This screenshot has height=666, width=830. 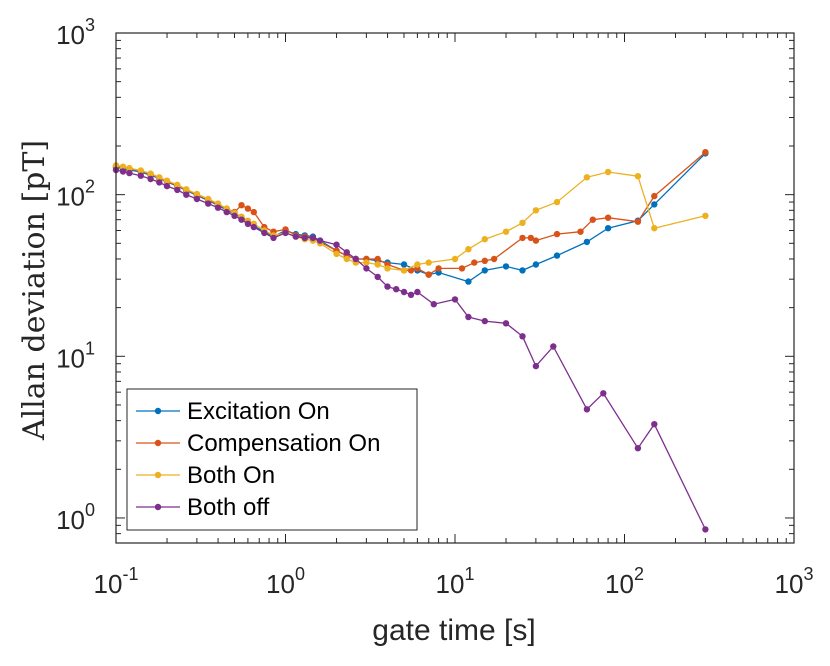 I want to click on legend-entry: Compensation On, so click(x=258, y=443).